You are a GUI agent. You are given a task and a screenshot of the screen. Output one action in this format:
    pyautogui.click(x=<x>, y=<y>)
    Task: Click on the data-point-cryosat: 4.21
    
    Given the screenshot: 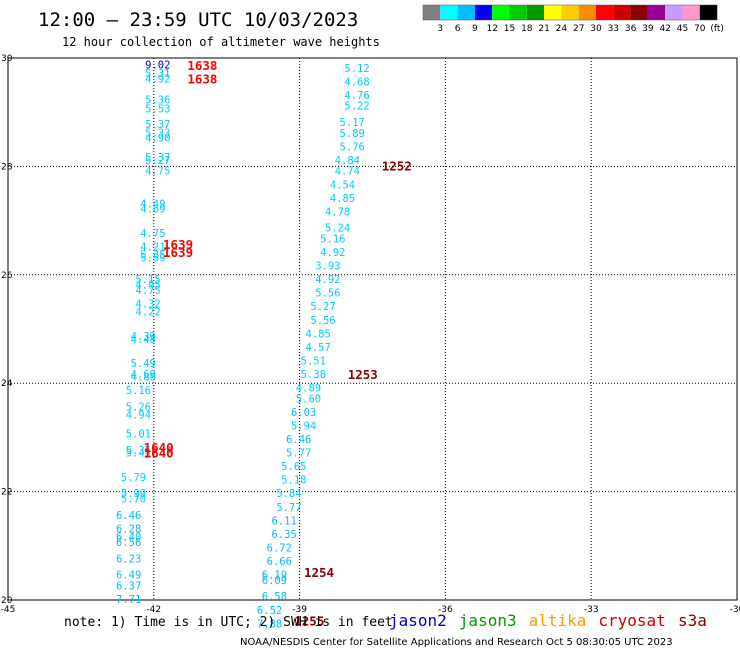 What is the action you would take?
    pyautogui.click(x=152, y=248)
    